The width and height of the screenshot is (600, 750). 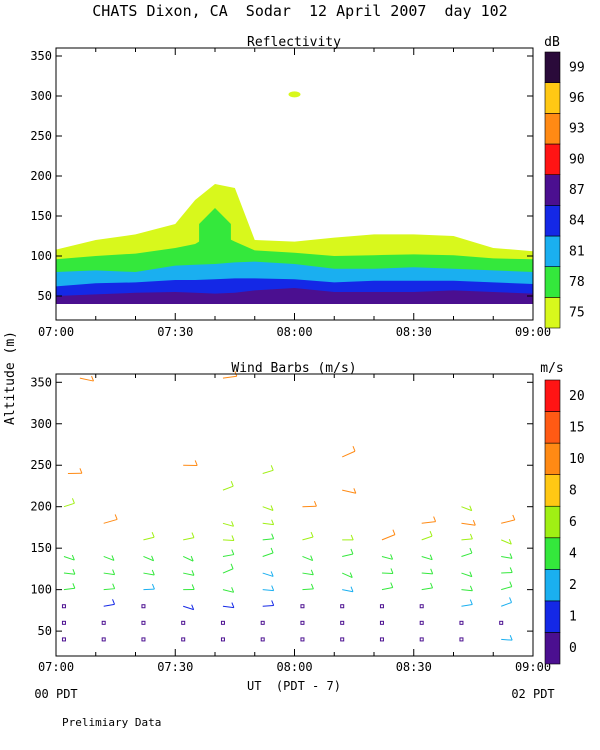 I want to click on colorbar-tick-label: 8, so click(x=573, y=490).